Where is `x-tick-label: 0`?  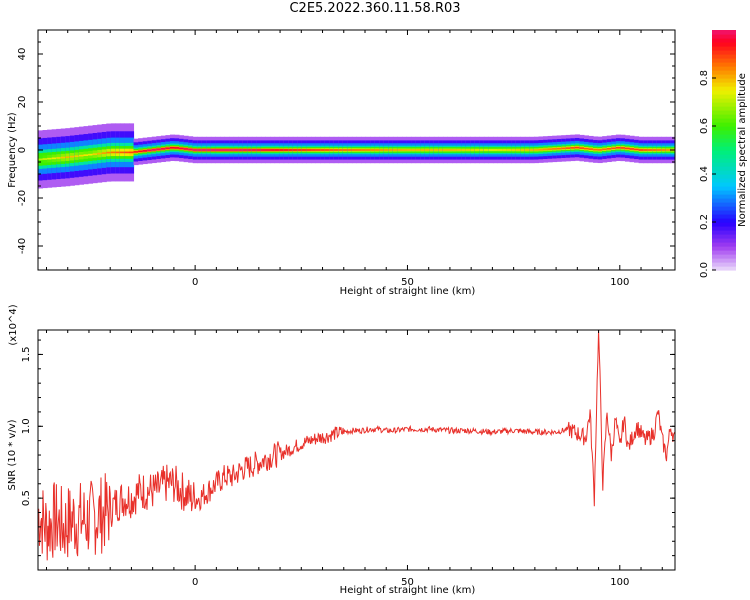
x-tick-label: 0 is located at coordinates (195, 282).